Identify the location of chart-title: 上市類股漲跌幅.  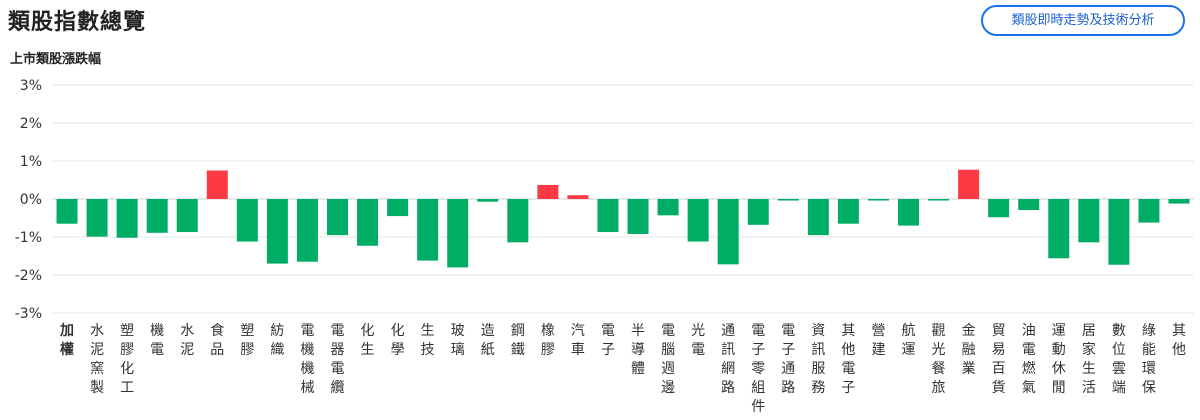
(56, 59).